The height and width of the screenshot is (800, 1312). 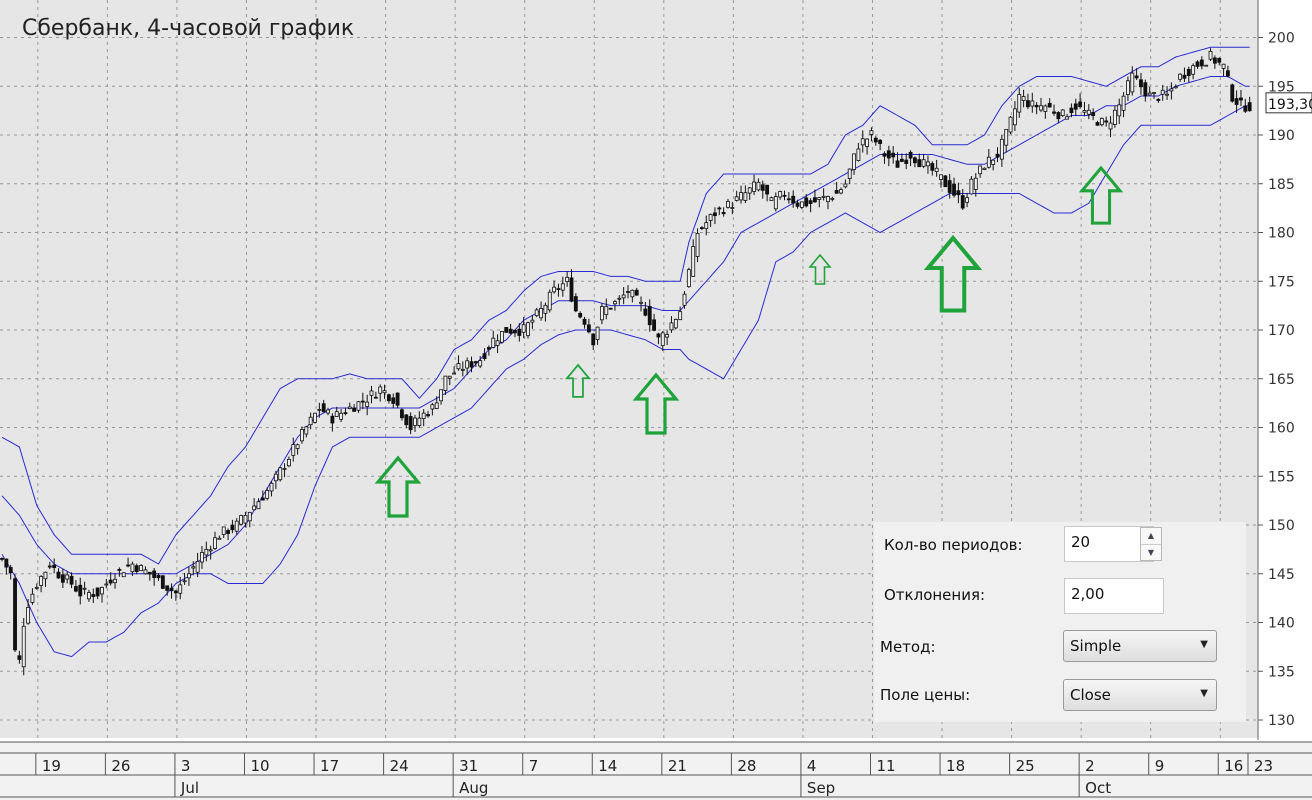 What do you see at coordinates (935, 595) in the screenshot?
I see `deviation-label: Отклонения:` at bounding box center [935, 595].